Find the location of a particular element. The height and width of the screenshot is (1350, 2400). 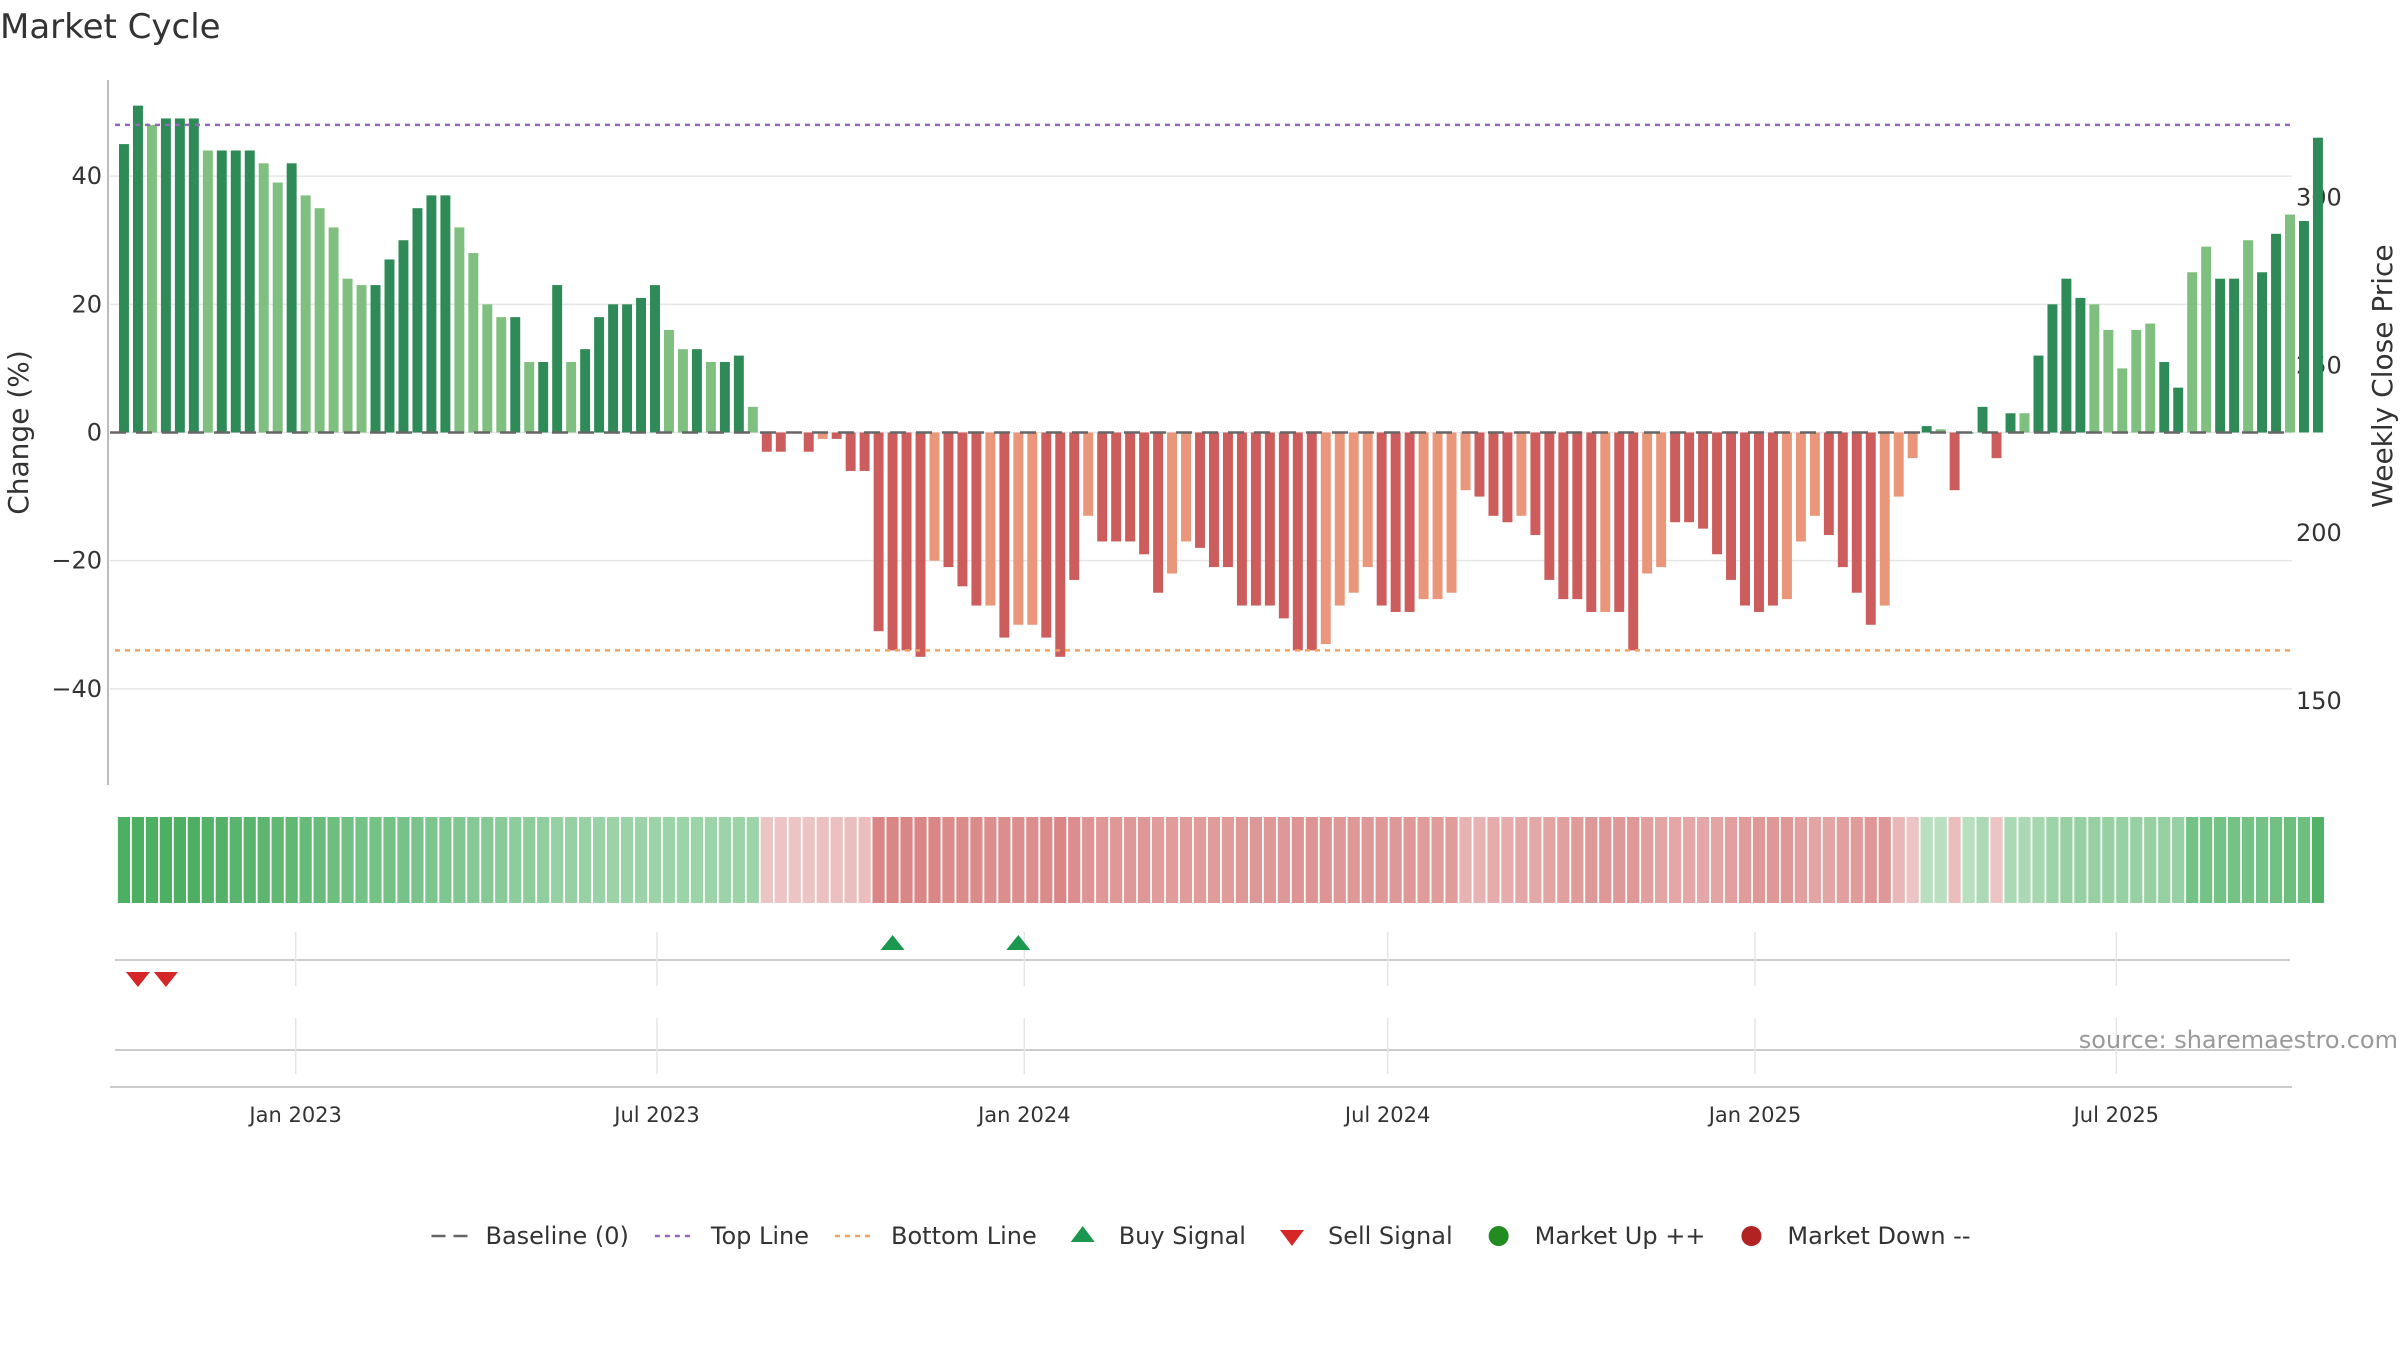

y-tick-label: 20 is located at coordinates (86, 304).